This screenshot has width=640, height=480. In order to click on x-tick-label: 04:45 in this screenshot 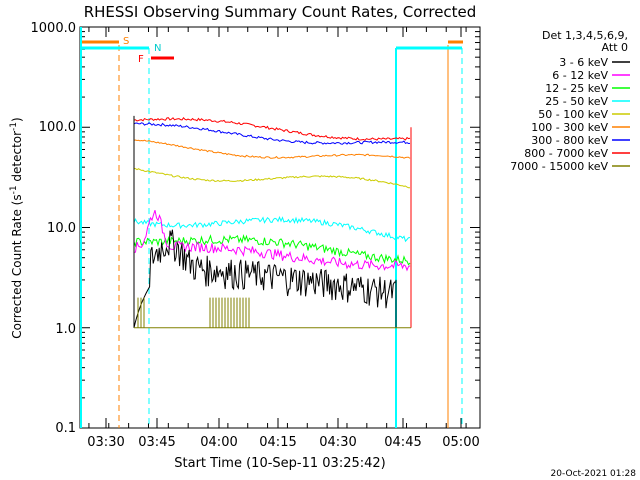, I will do `click(402, 442)`.